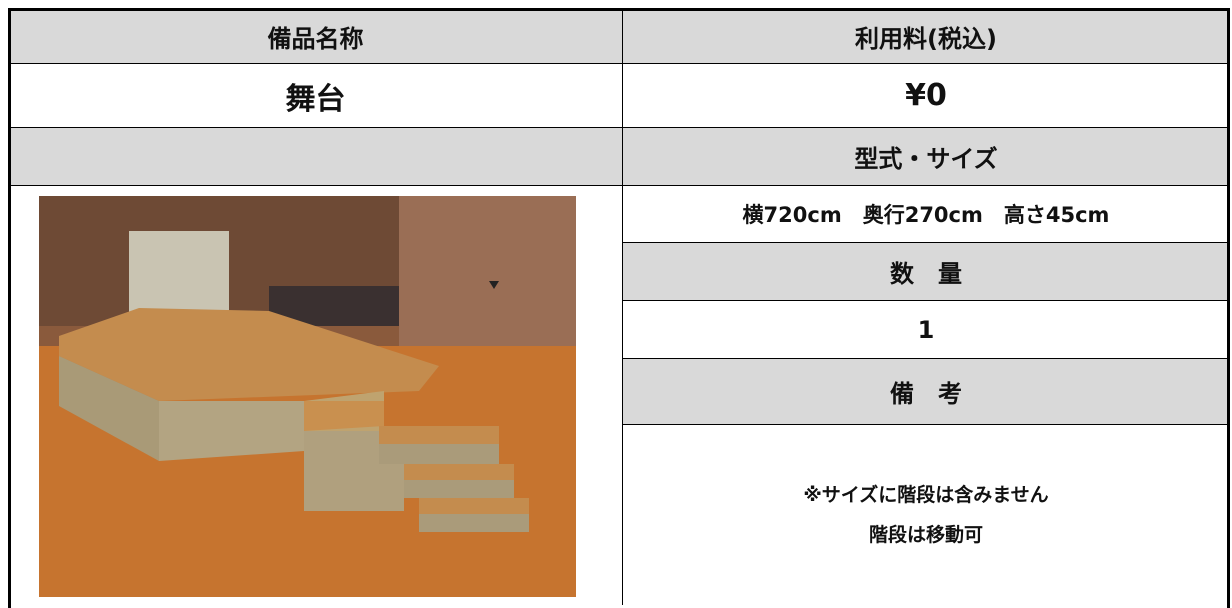 The height and width of the screenshot is (608, 1232). I want to click on price: ¥0, so click(926, 95).